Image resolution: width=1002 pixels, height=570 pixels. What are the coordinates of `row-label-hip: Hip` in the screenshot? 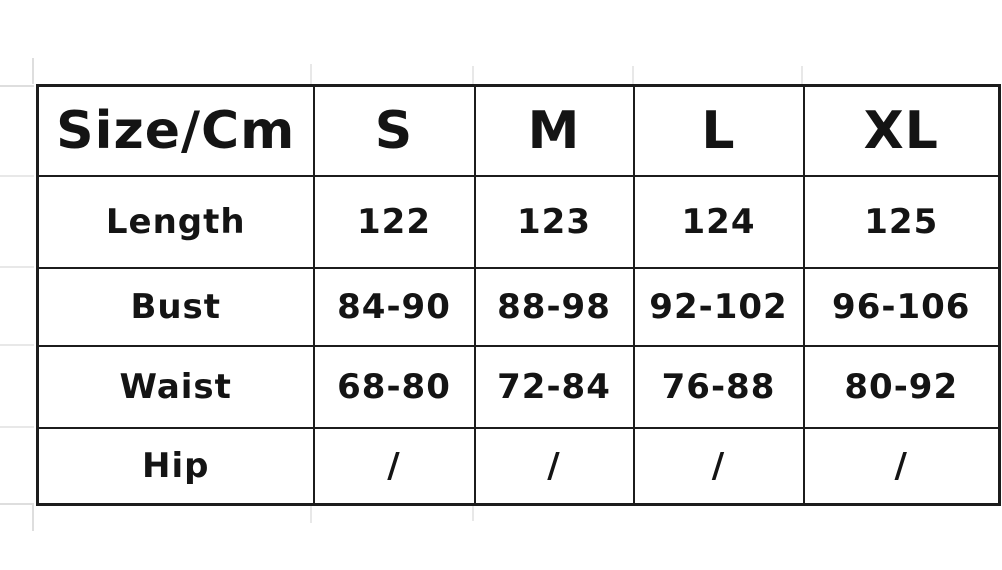 It's located at (175, 466).